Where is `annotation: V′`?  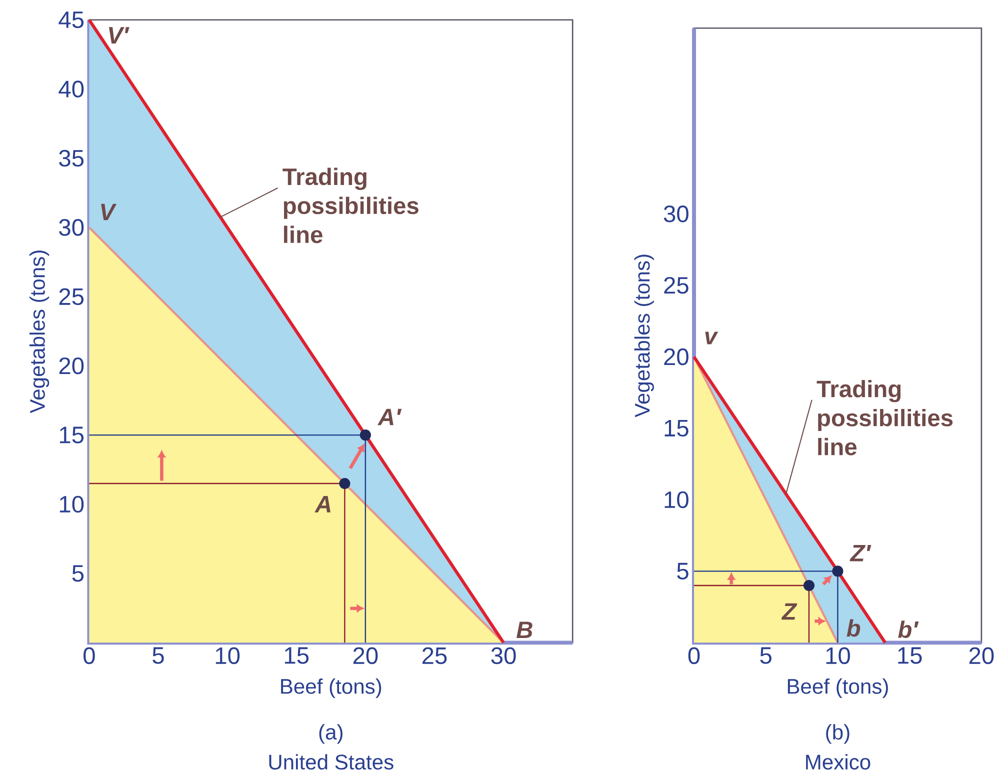 annotation: V′ is located at coordinates (119, 35).